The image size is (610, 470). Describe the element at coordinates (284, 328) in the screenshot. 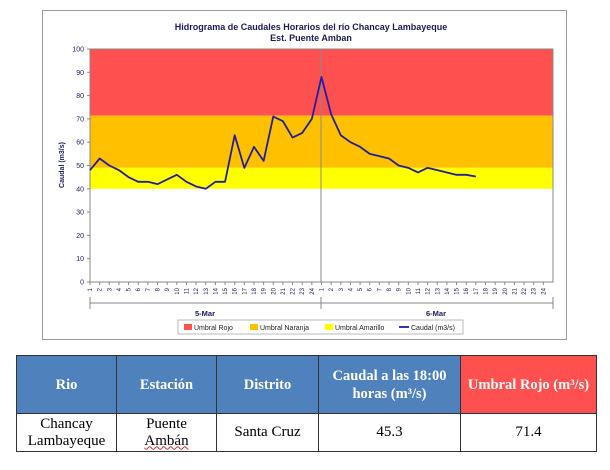

I see `legend-label-naranja: Umbral Naranja` at that location.